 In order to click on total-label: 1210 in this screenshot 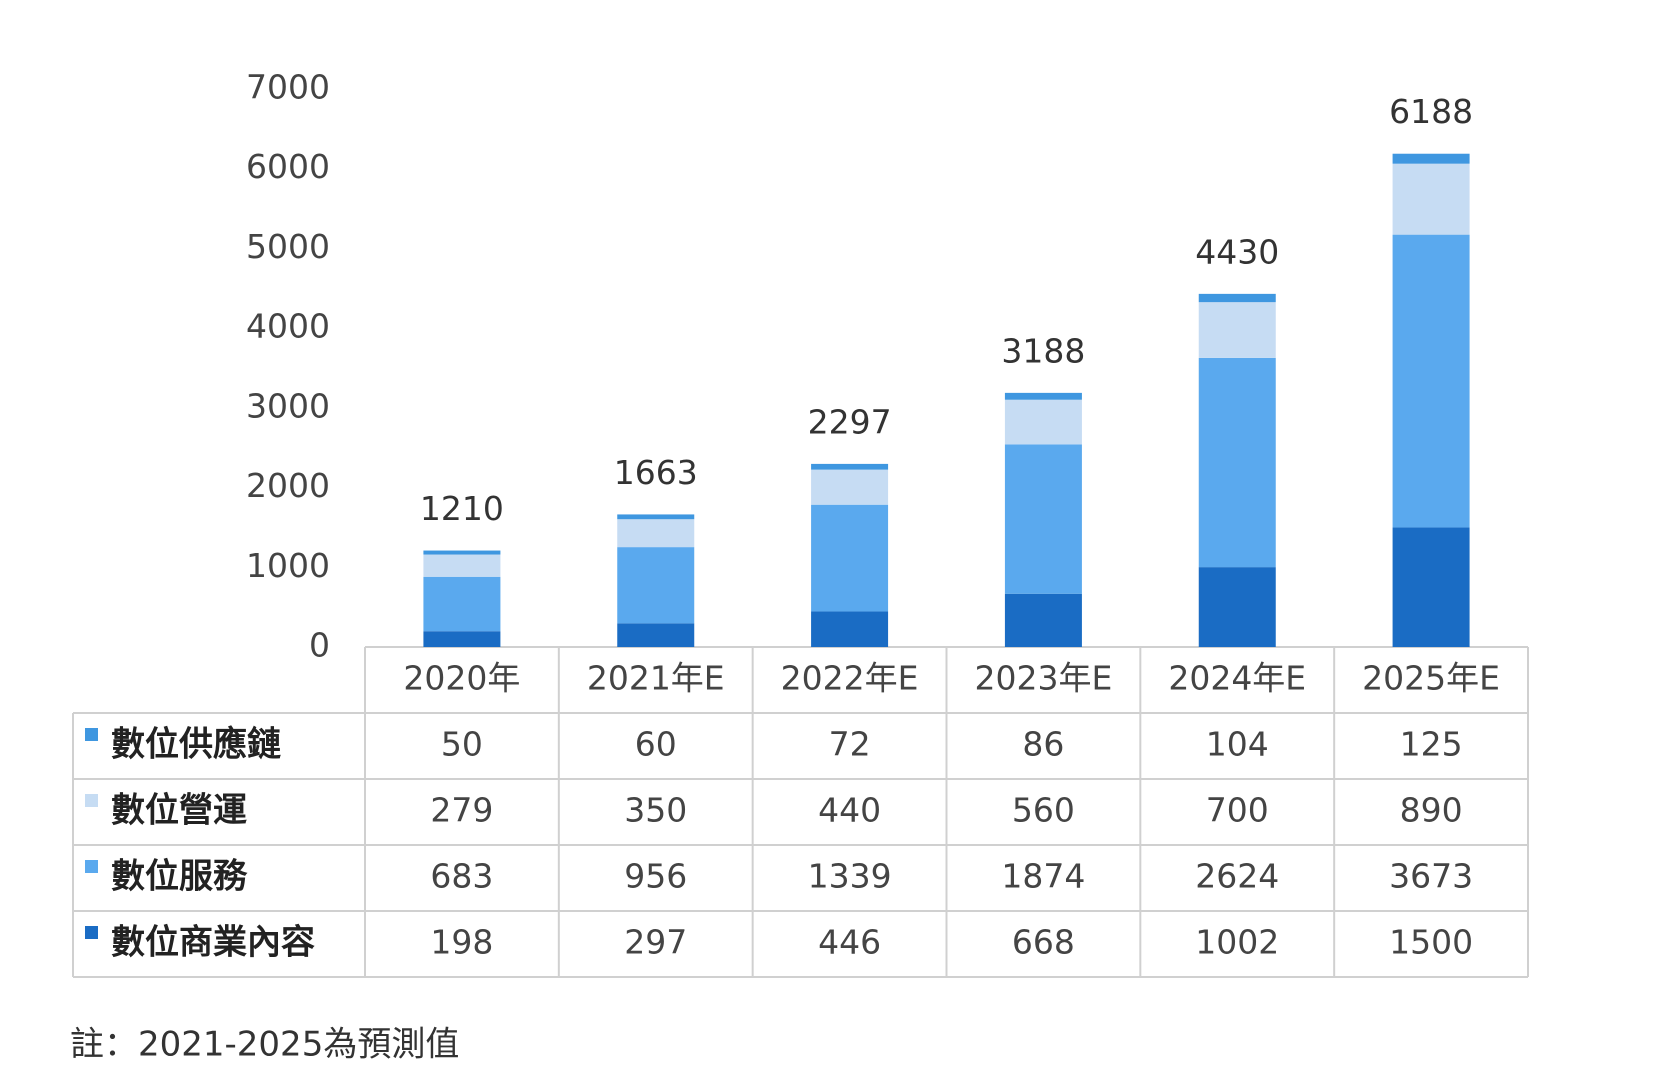, I will do `click(462, 508)`.